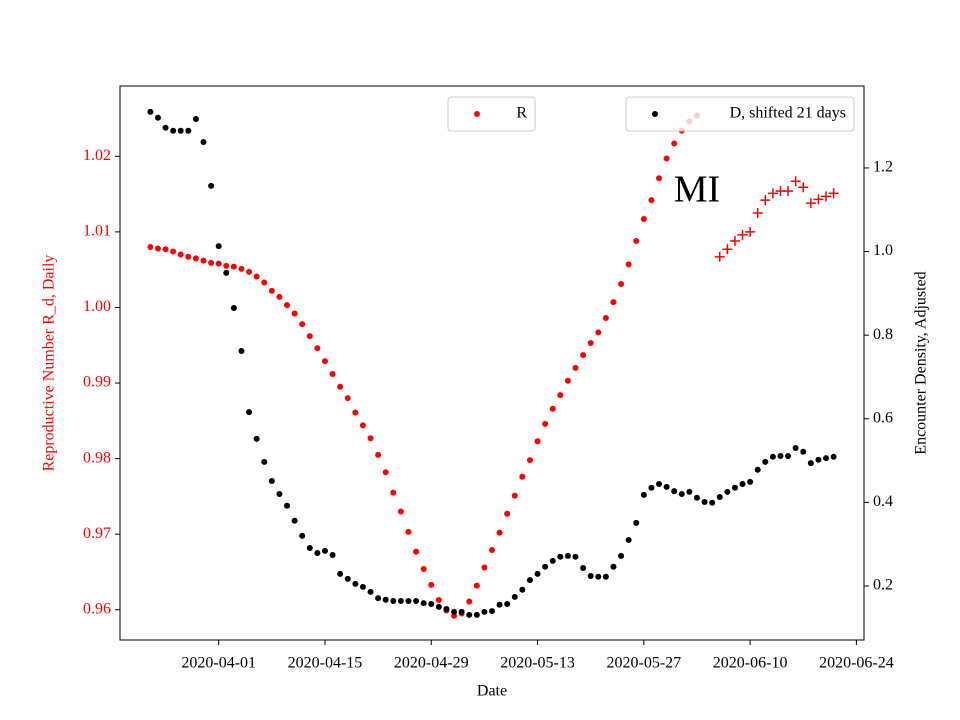  I want to click on legend-box, so click(491, 114).